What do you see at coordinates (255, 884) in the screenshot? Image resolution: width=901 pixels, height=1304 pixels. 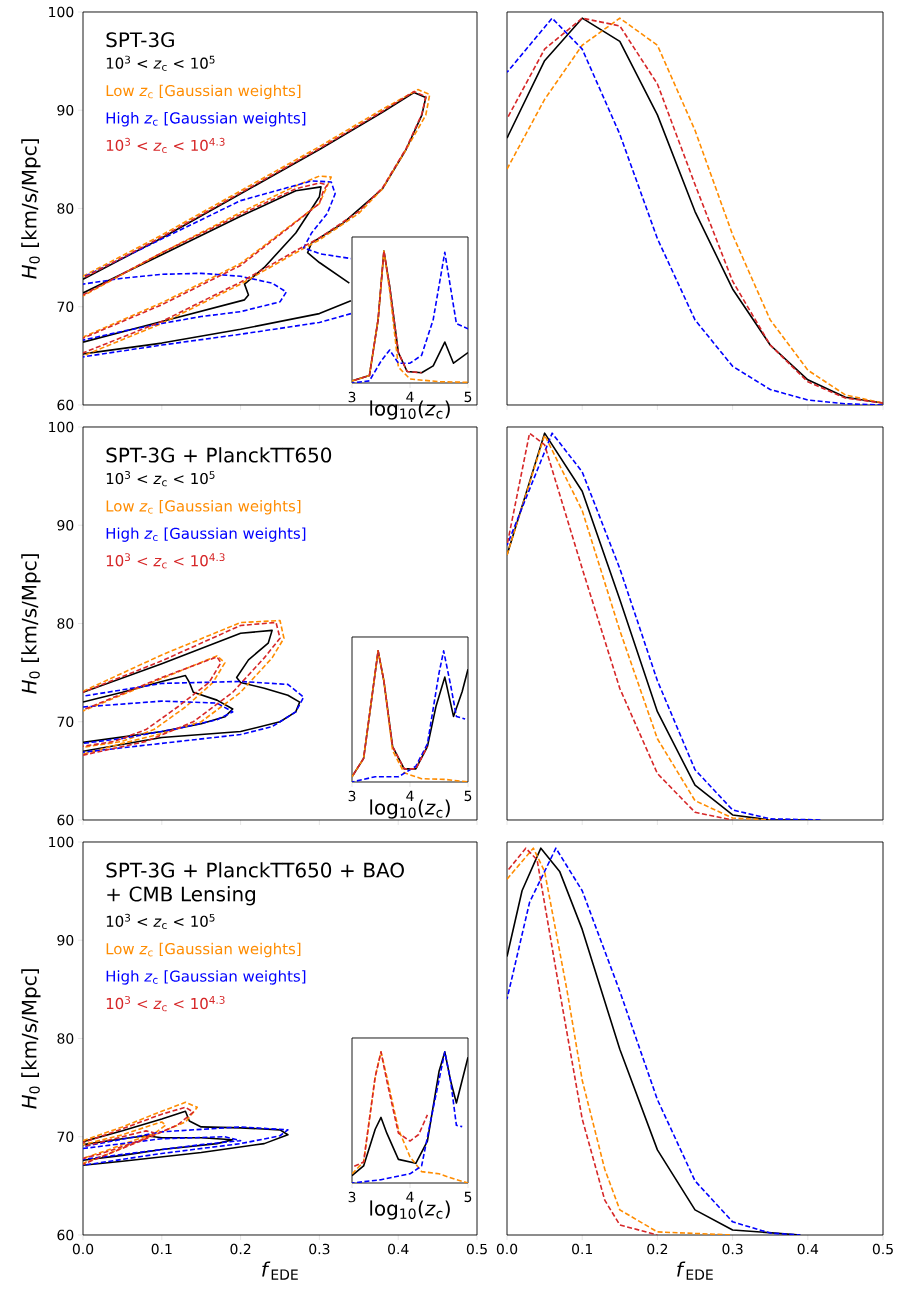 I see `text: SPT-3G + PlanckTT650 + BAO + CMB Lensing` at bounding box center [255, 884].